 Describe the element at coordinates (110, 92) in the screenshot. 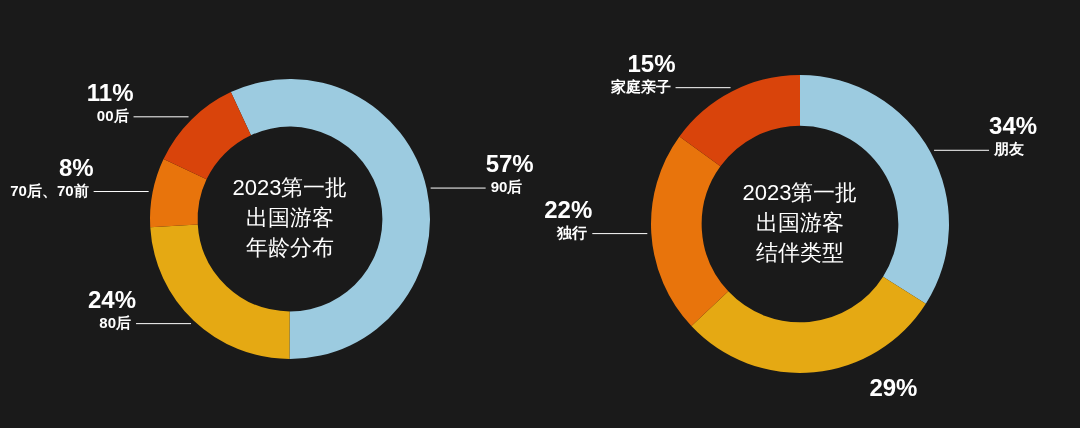

I see `data-label: 11%` at that location.